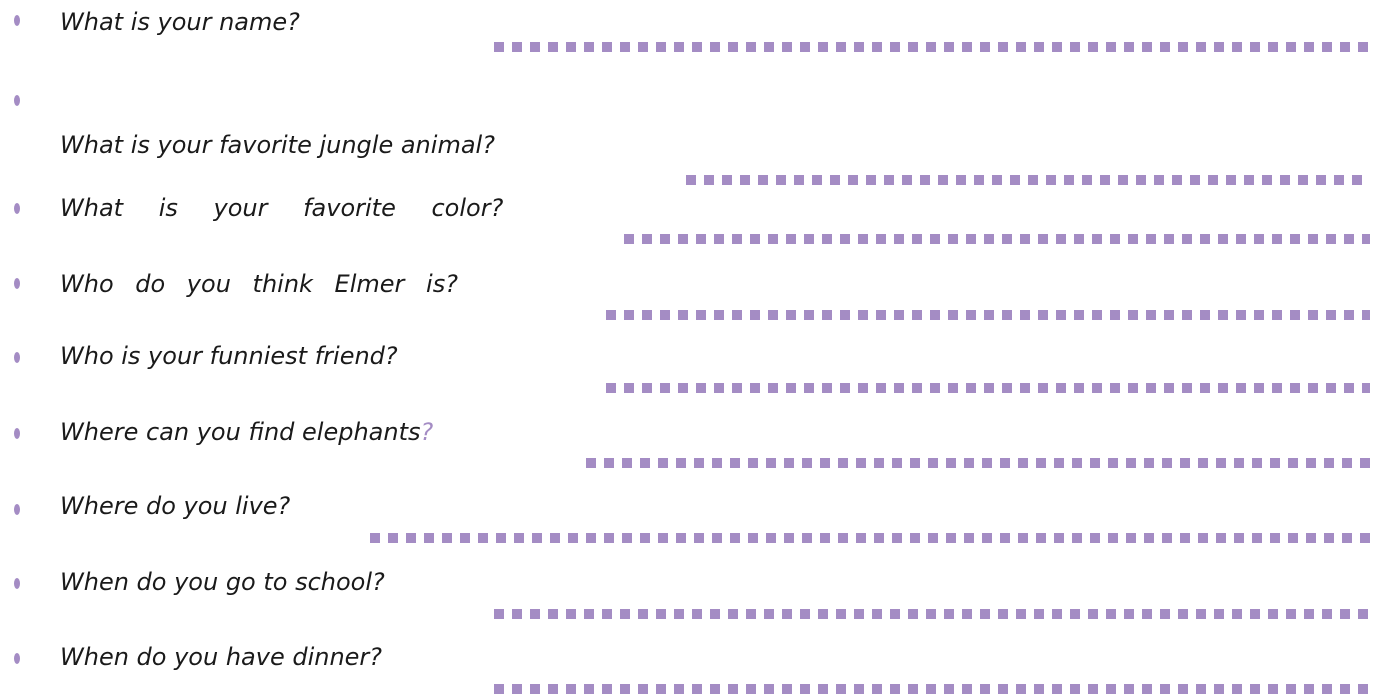  Describe the element at coordinates (180, 22) in the screenshot. I see `question-text: What is your name?` at that location.